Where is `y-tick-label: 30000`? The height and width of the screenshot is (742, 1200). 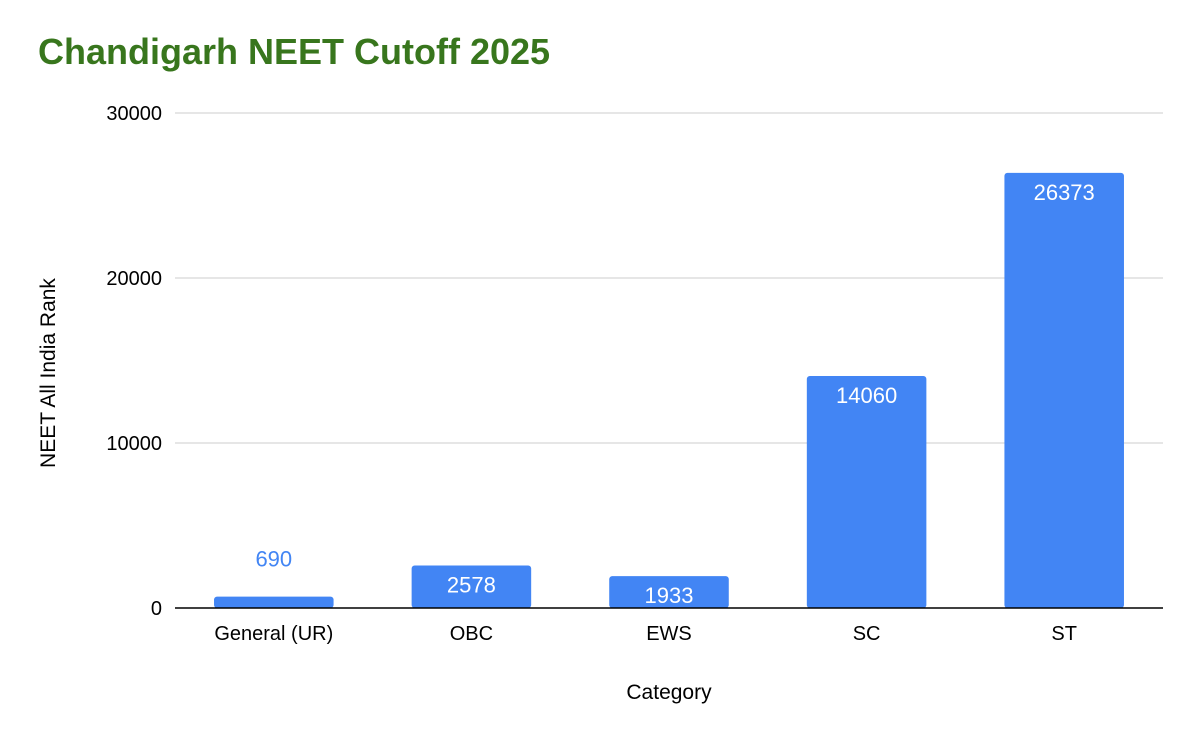
y-tick-label: 30000 is located at coordinates (134, 114).